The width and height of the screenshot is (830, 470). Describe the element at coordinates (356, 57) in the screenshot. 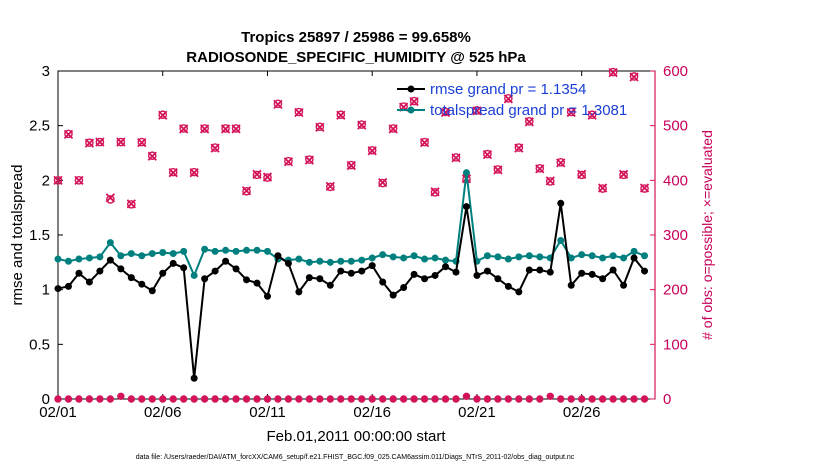

I see `chart-title-line2: RADIOSONDE_SPECIFIC_HUMIDITY @ 525 hPa` at that location.